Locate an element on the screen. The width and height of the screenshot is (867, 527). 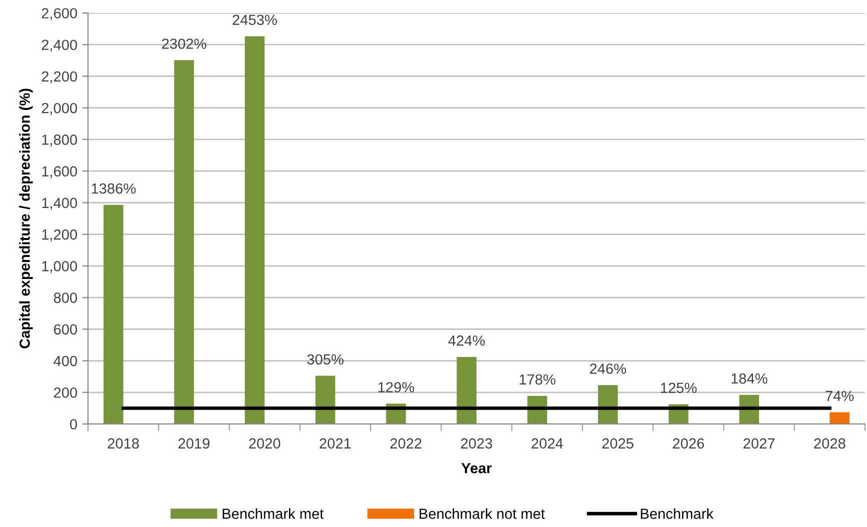
y-tick-label: 600 is located at coordinates (66, 329).